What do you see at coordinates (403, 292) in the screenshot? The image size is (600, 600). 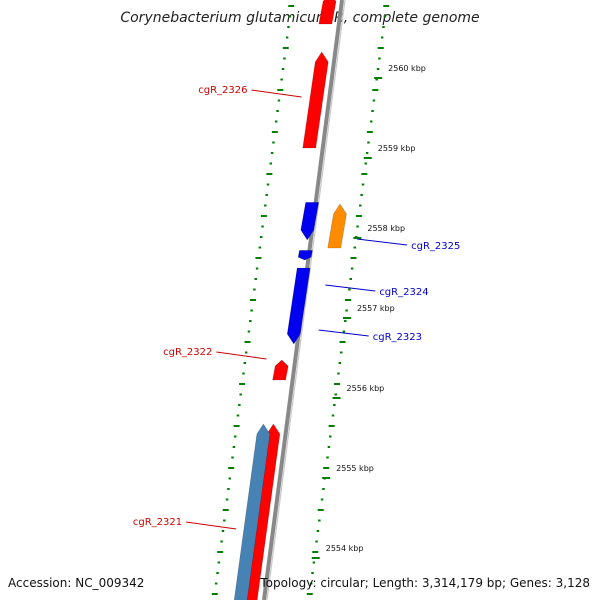 I see `gene-label: cgR_2324` at bounding box center [403, 292].